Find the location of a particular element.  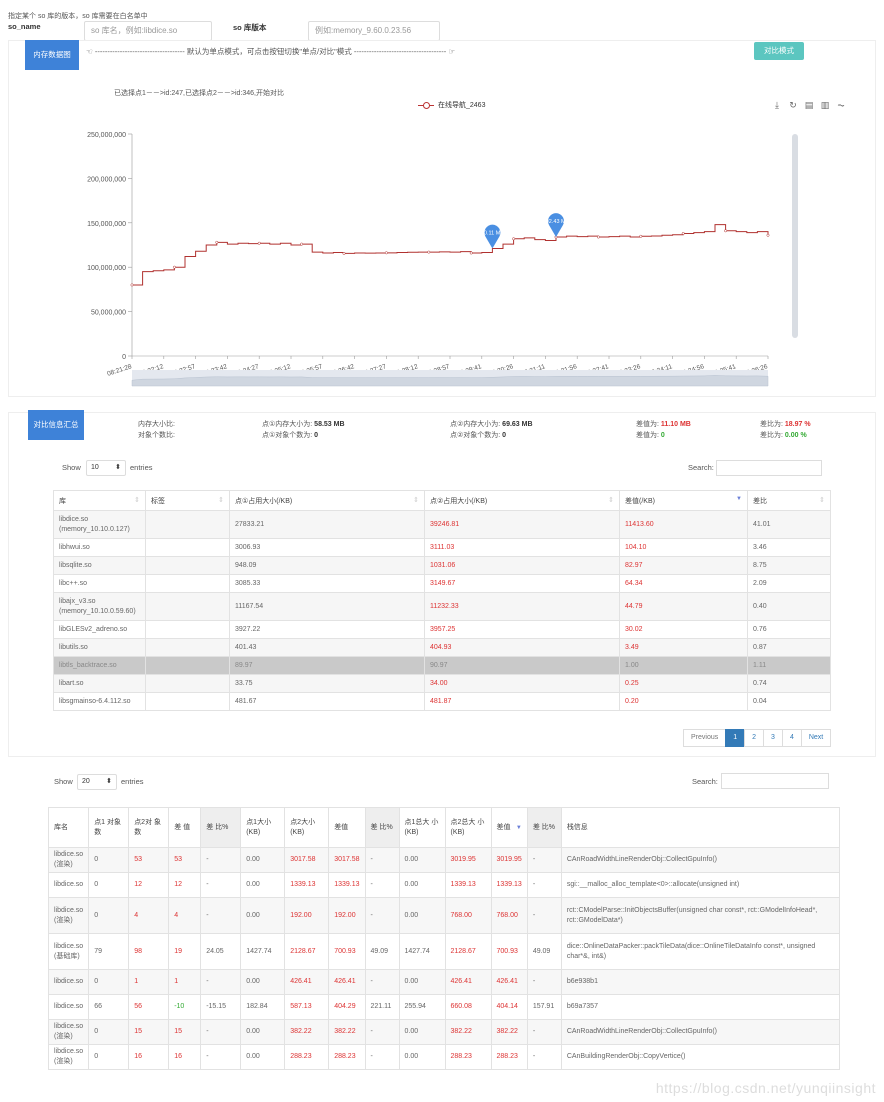

detail-cell: 221.11 is located at coordinates (382, 1007).